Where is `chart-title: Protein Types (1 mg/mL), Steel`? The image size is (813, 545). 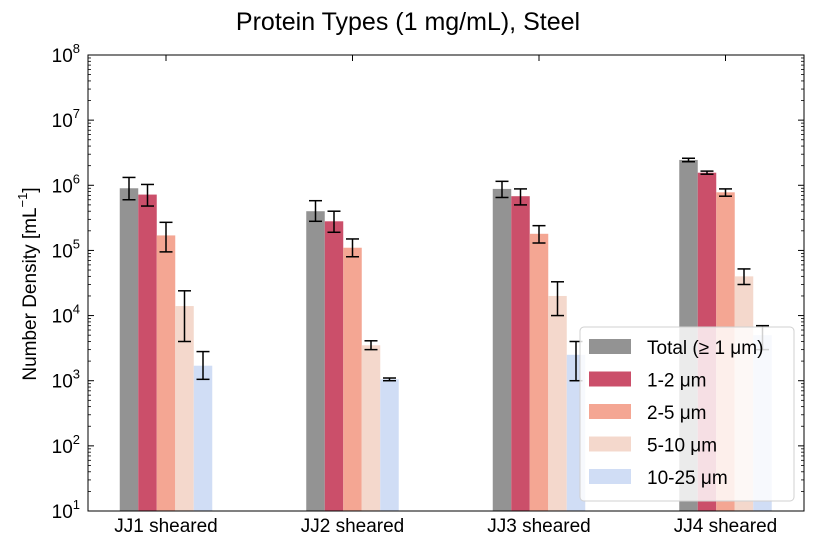 chart-title: Protein Types (1 mg/mL), Steel is located at coordinates (408, 22).